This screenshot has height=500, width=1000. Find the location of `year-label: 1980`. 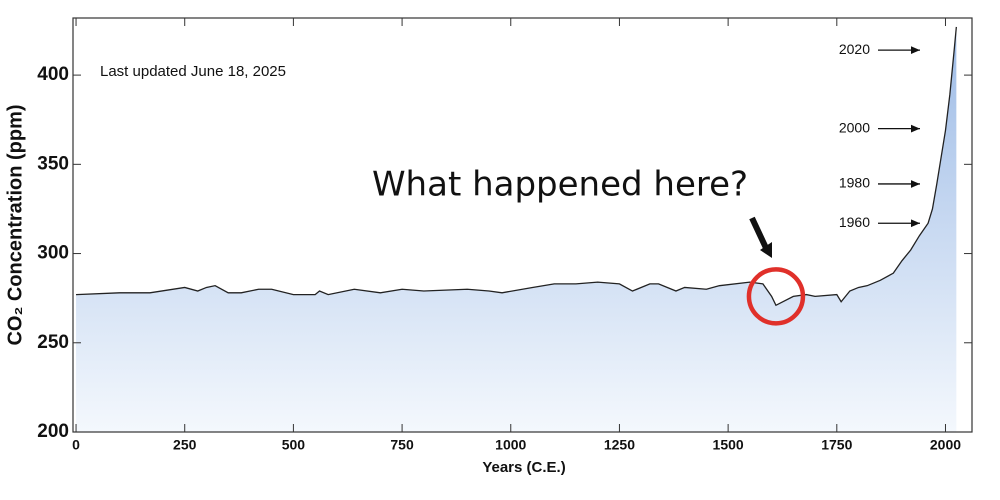

year-label: 1980 is located at coordinates (854, 183).